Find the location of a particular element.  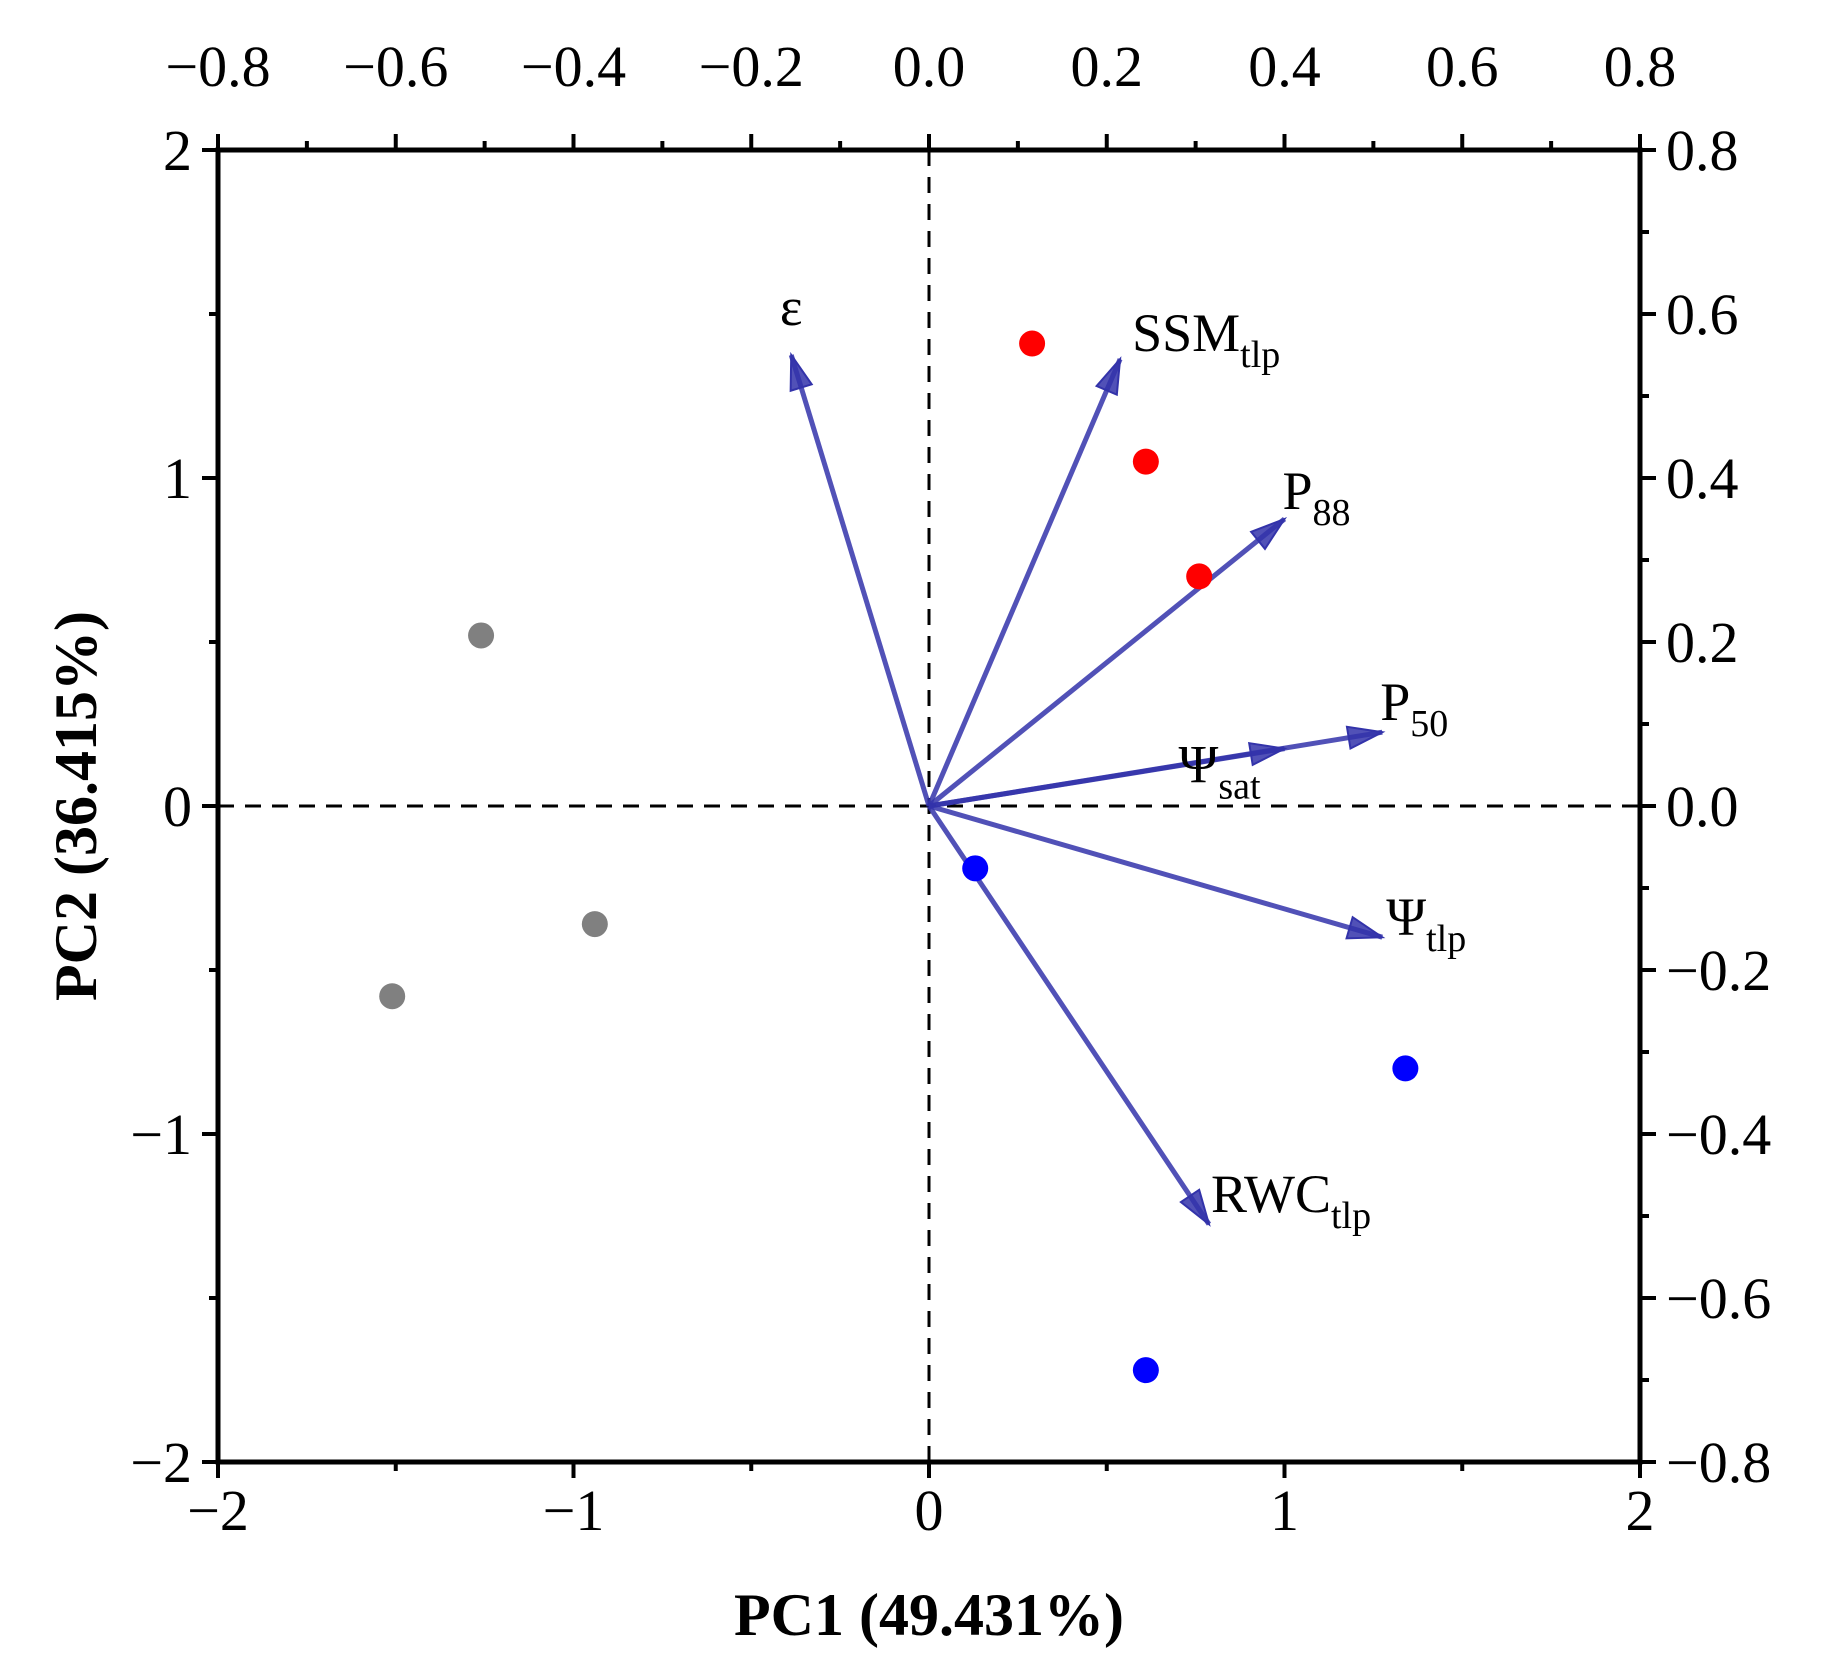

x-tick-label: 1 is located at coordinates (1284, 1510).